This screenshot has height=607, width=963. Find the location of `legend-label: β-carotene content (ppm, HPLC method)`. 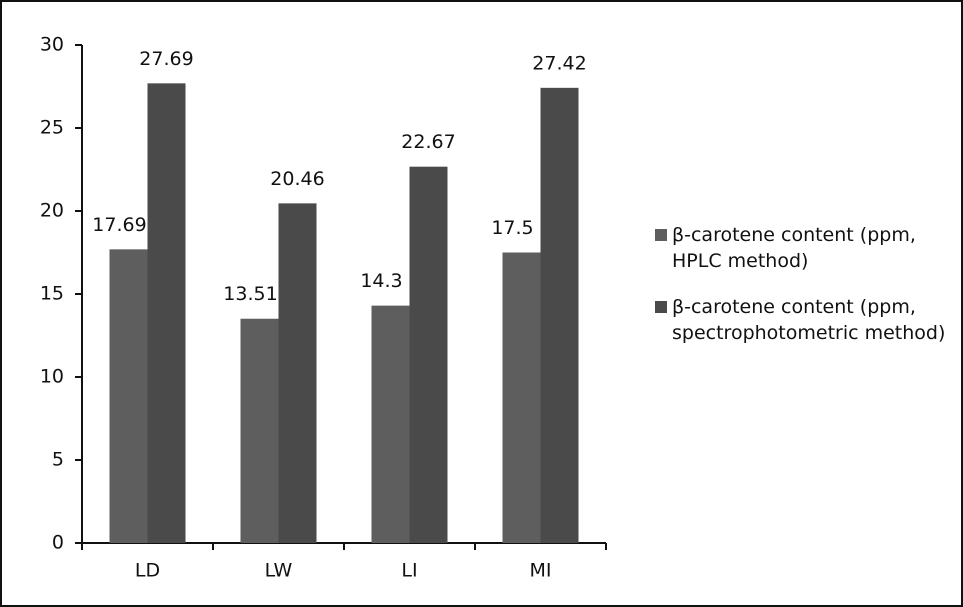

legend-label: β-carotene content (ppm, HPLC method) is located at coordinates (794, 248).